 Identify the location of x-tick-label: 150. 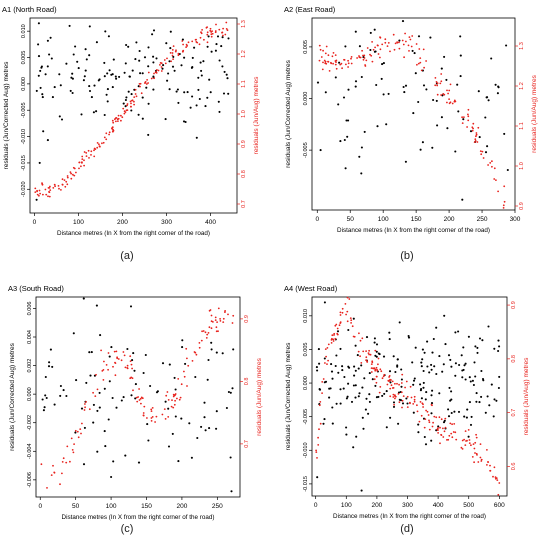
(146, 506).